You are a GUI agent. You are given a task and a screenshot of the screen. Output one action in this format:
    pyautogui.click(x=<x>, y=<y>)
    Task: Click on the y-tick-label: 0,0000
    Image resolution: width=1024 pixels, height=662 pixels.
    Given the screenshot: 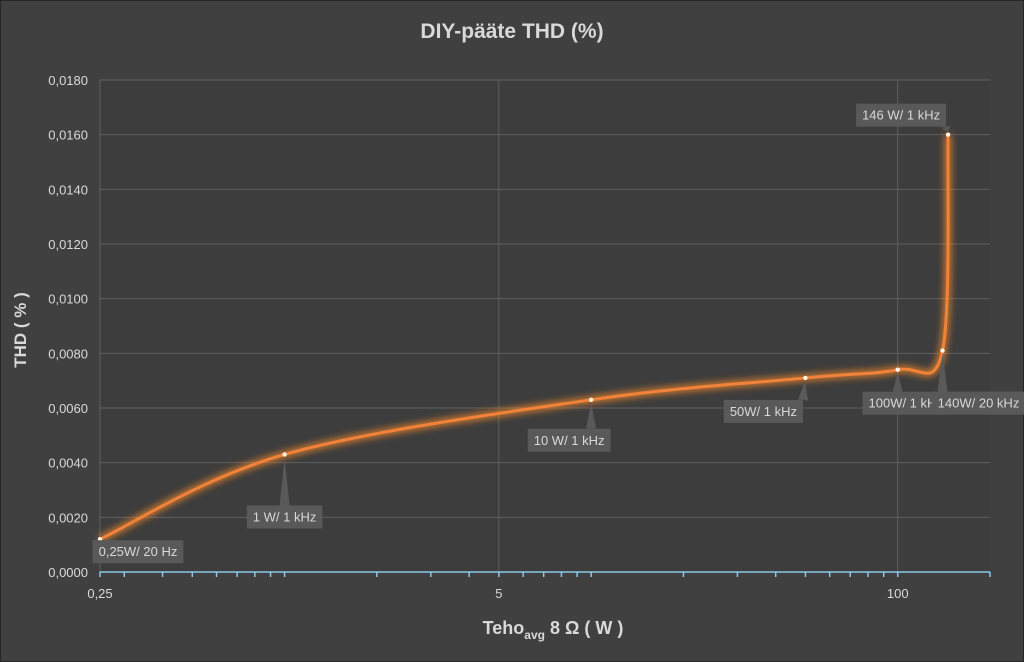 What is the action you would take?
    pyautogui.click(x=68, y=572)
    